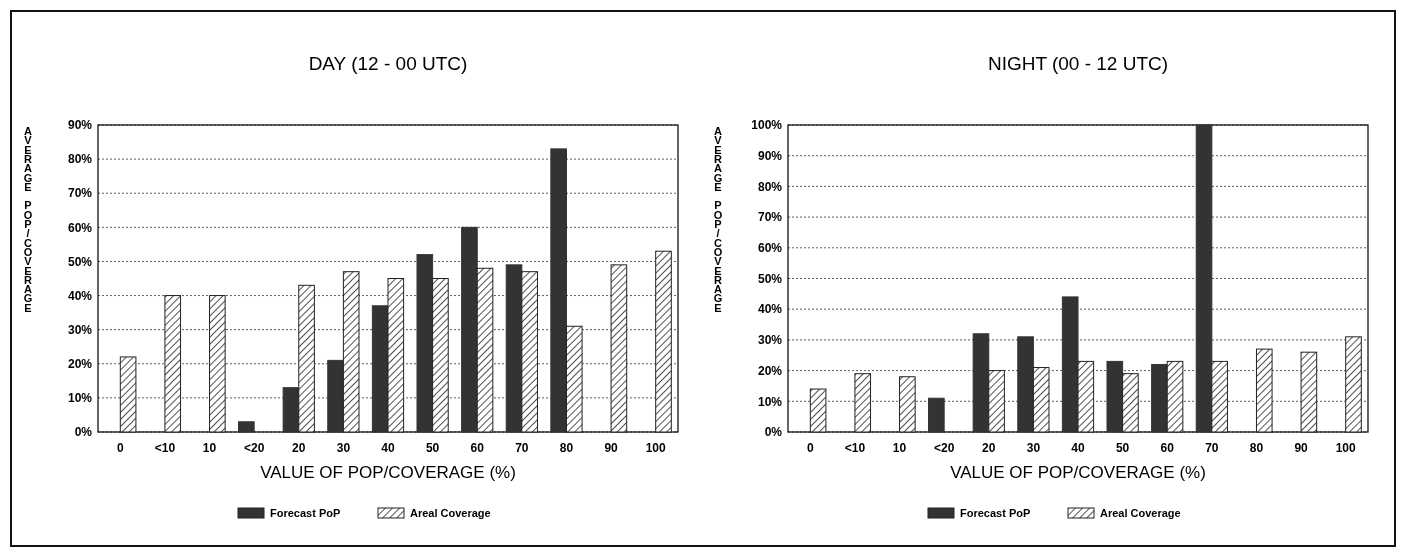 The height and width of the screenshot is (557, 1406). I want to click on chart-title: DAY (12 - 00 UTC), so click(388, 63).